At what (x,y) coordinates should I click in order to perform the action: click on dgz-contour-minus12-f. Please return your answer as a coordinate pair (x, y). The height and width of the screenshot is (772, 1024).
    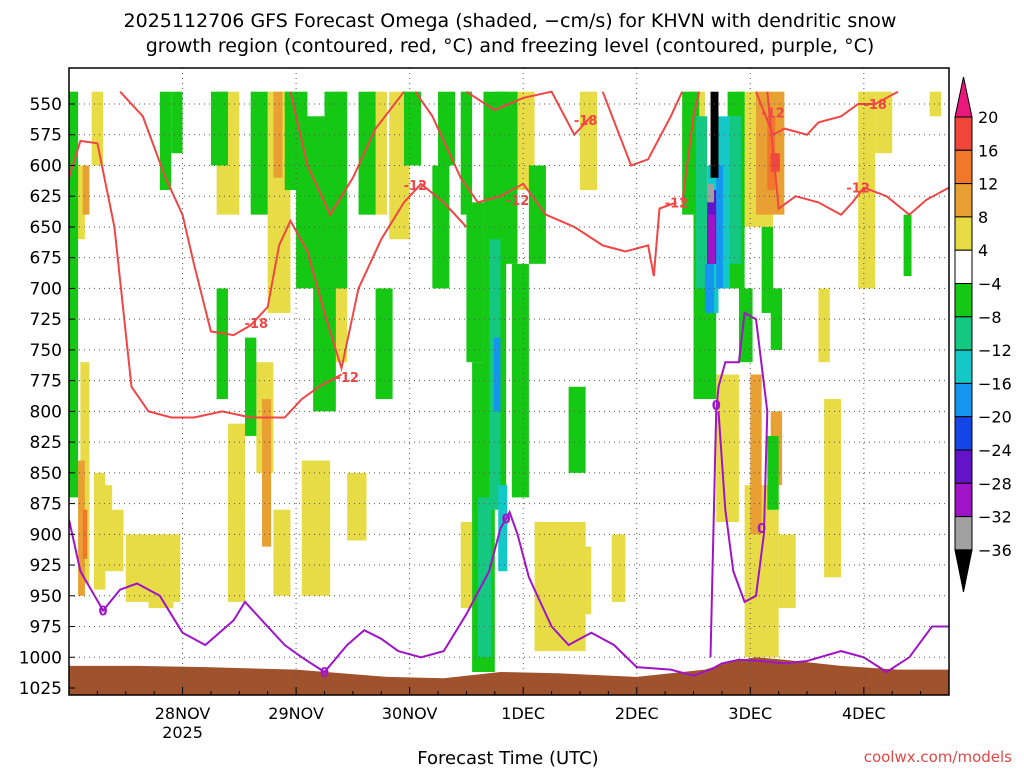
    Looking at the image, I should click on (857, 154).